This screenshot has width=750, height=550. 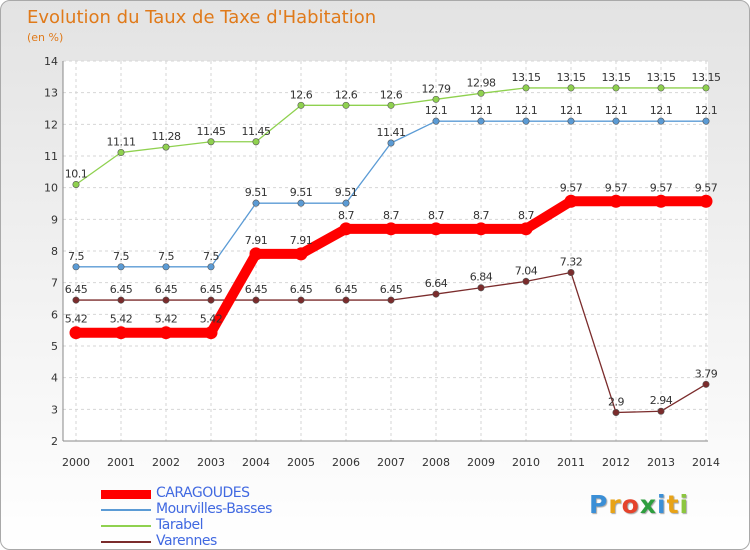 I want to click on y-tick-label: 14, so click(x=51, y=61).